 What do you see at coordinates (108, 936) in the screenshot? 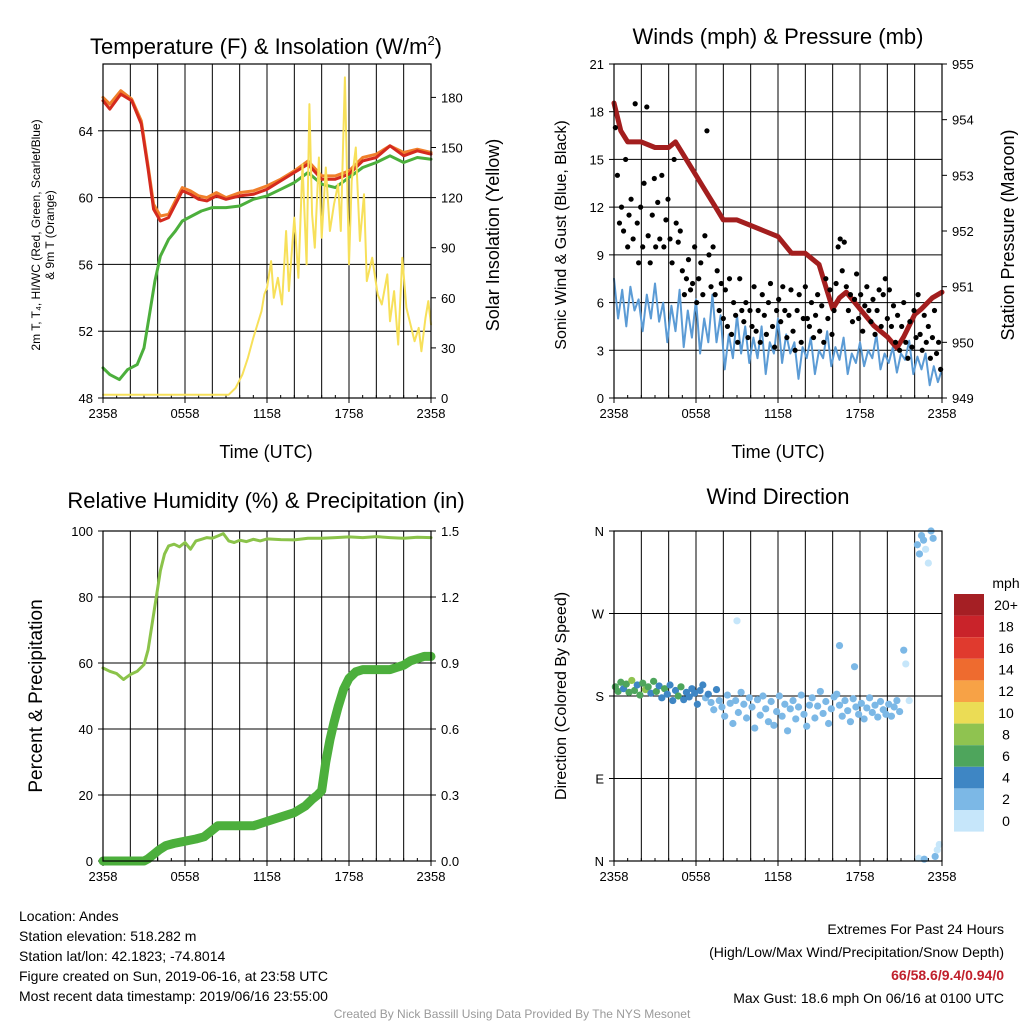
I see `station-elevation: Station elevation: 518.282 m` at bounding box center [108, 936].